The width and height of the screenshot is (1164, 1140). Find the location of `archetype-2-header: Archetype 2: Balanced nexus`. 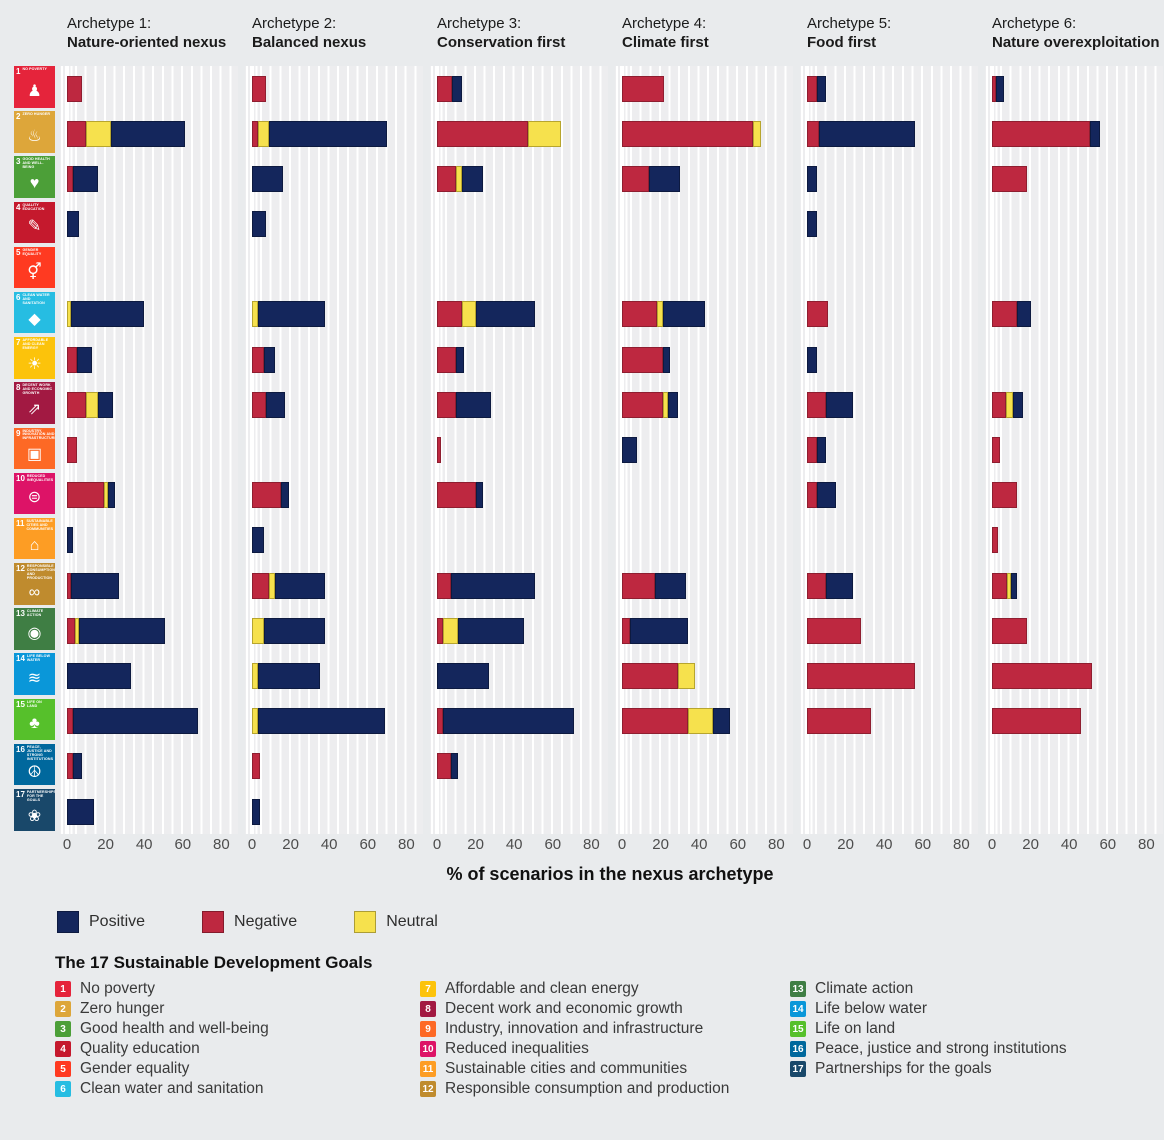

archetype-2-header: Archetype 2: Balanced nexus is located at coordinates (334, 33).